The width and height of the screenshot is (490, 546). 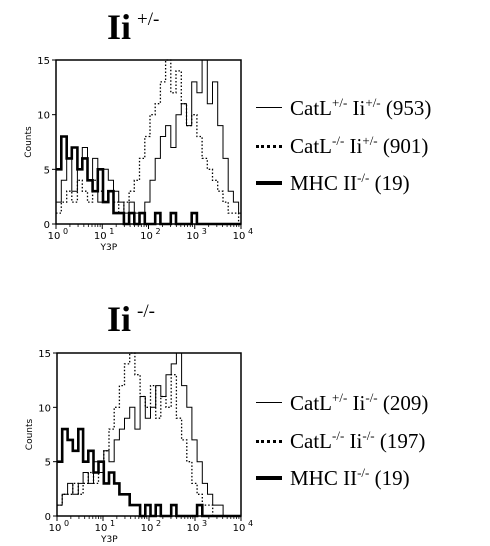 What do you see at coordinates (359, 402) in the screenshot?
I see `legend-label: CatL+/- Ii-/- (209)` at bounding box center [359, 402].